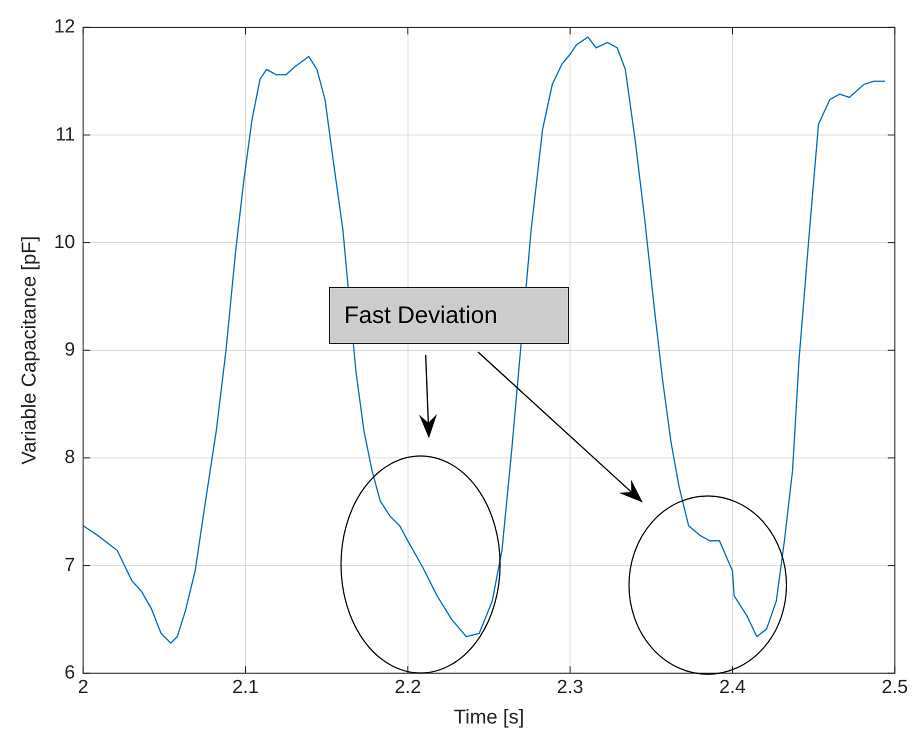 Image resolution: width=919 pixels, height=742 pixels. What do you see at coordinates (65, 27) in the screenshot?
I see `y-tick-label: 12` at bounding box center [65, 27].